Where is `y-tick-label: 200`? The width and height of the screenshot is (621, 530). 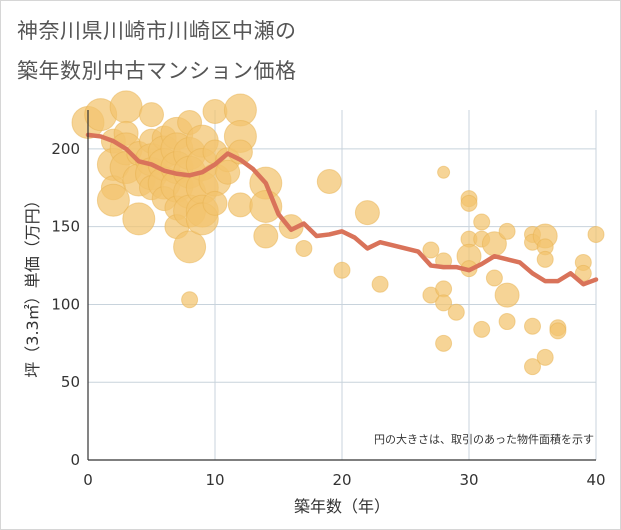
y-tick-label: 200 is located at coordinates (65, 149).